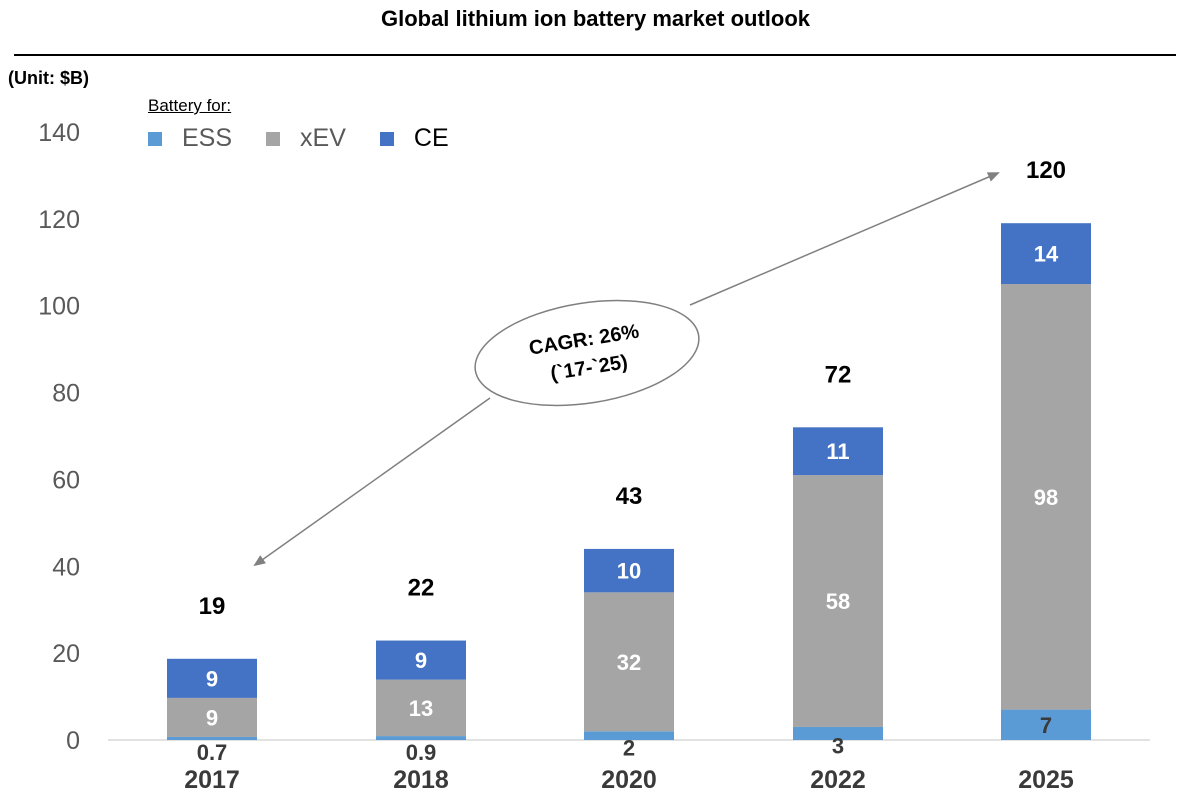 The image size is (1191, 809). Describe the element at coordinates (48, 78) in the screenshot. I see `unit-label: (Unit: $B)` at that location.